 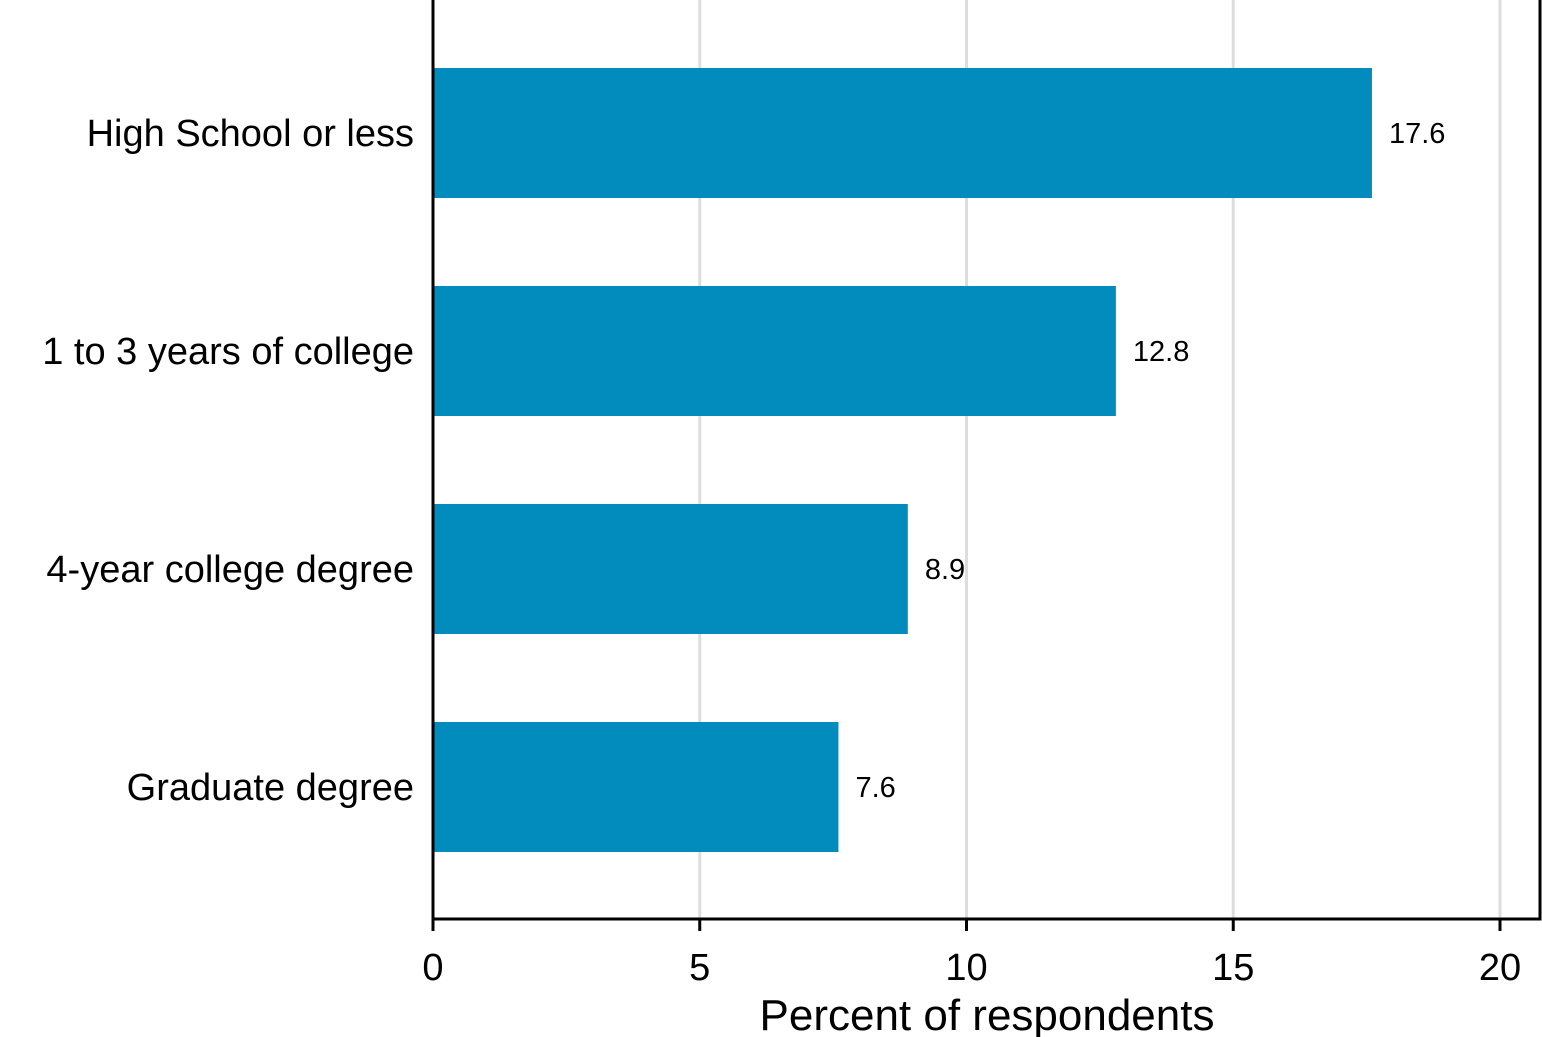 What do you see at coordinates (1500, 968) in the screenshot?
I see `x-tick-label: 20` at bounding box center [1500, 968].